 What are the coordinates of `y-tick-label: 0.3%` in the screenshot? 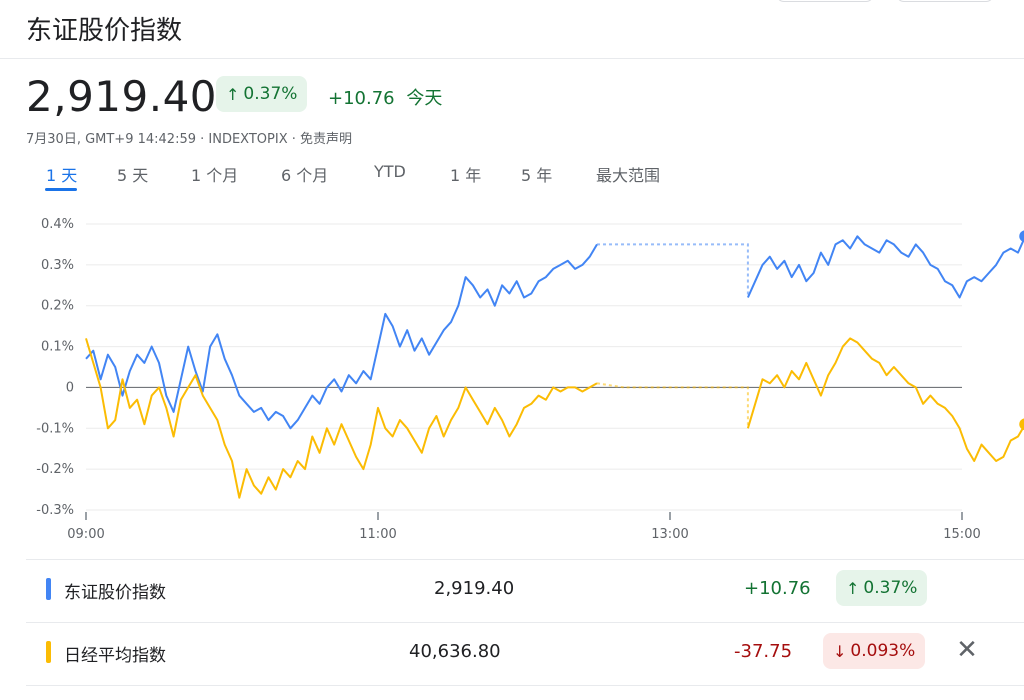 It's located at (57, 265).